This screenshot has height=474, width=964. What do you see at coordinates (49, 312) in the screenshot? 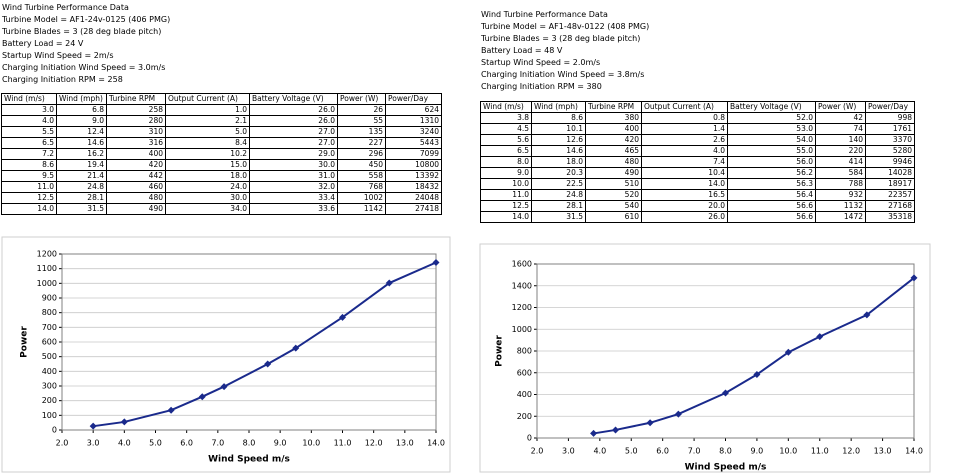
I see `y-tick-label: 800` at bounding box center [49, 312].